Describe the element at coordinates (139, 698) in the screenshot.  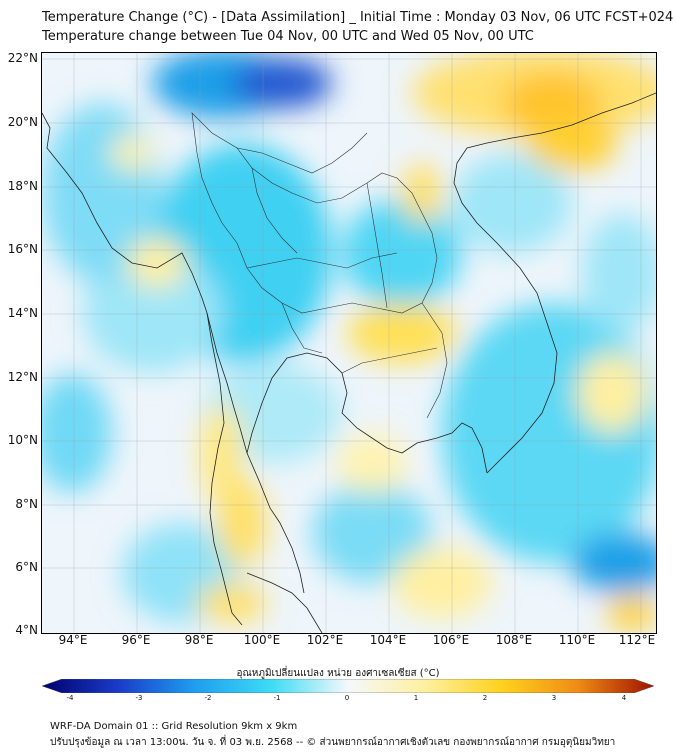
I see `colorbar-tick: -3` at that location.